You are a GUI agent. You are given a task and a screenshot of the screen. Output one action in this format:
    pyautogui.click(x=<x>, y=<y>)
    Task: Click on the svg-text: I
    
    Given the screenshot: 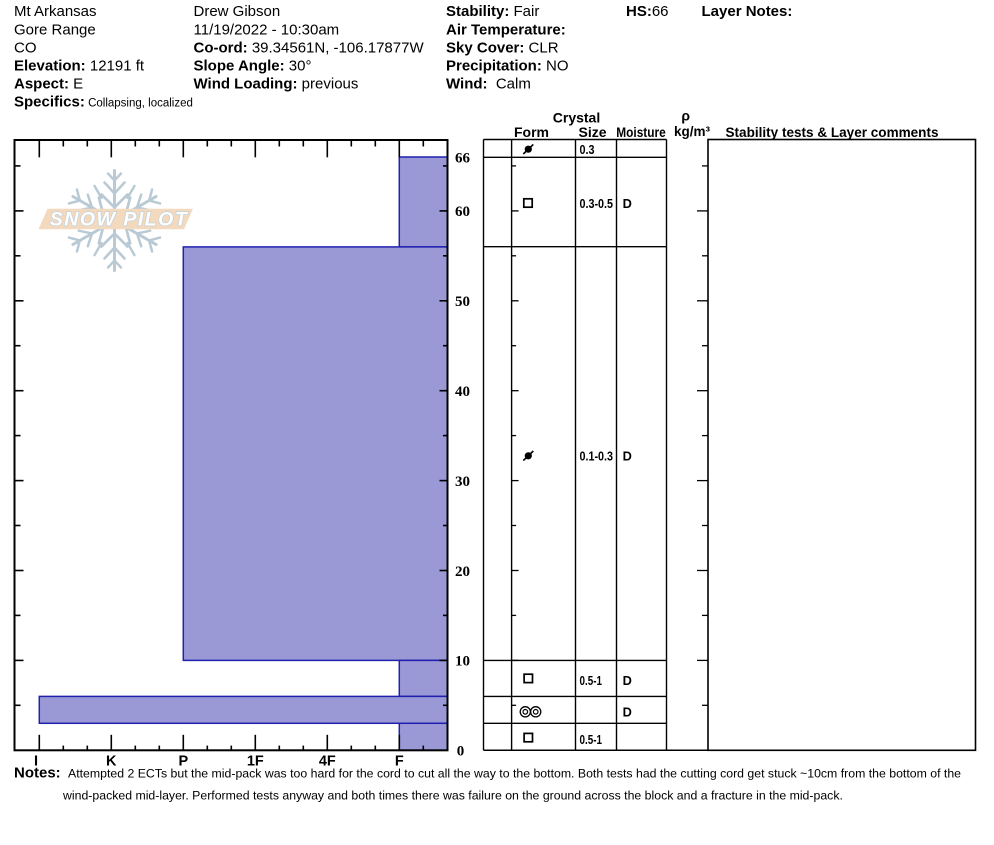 What is the action you would take?
    pyautogui.click(x=36, y=762)
    